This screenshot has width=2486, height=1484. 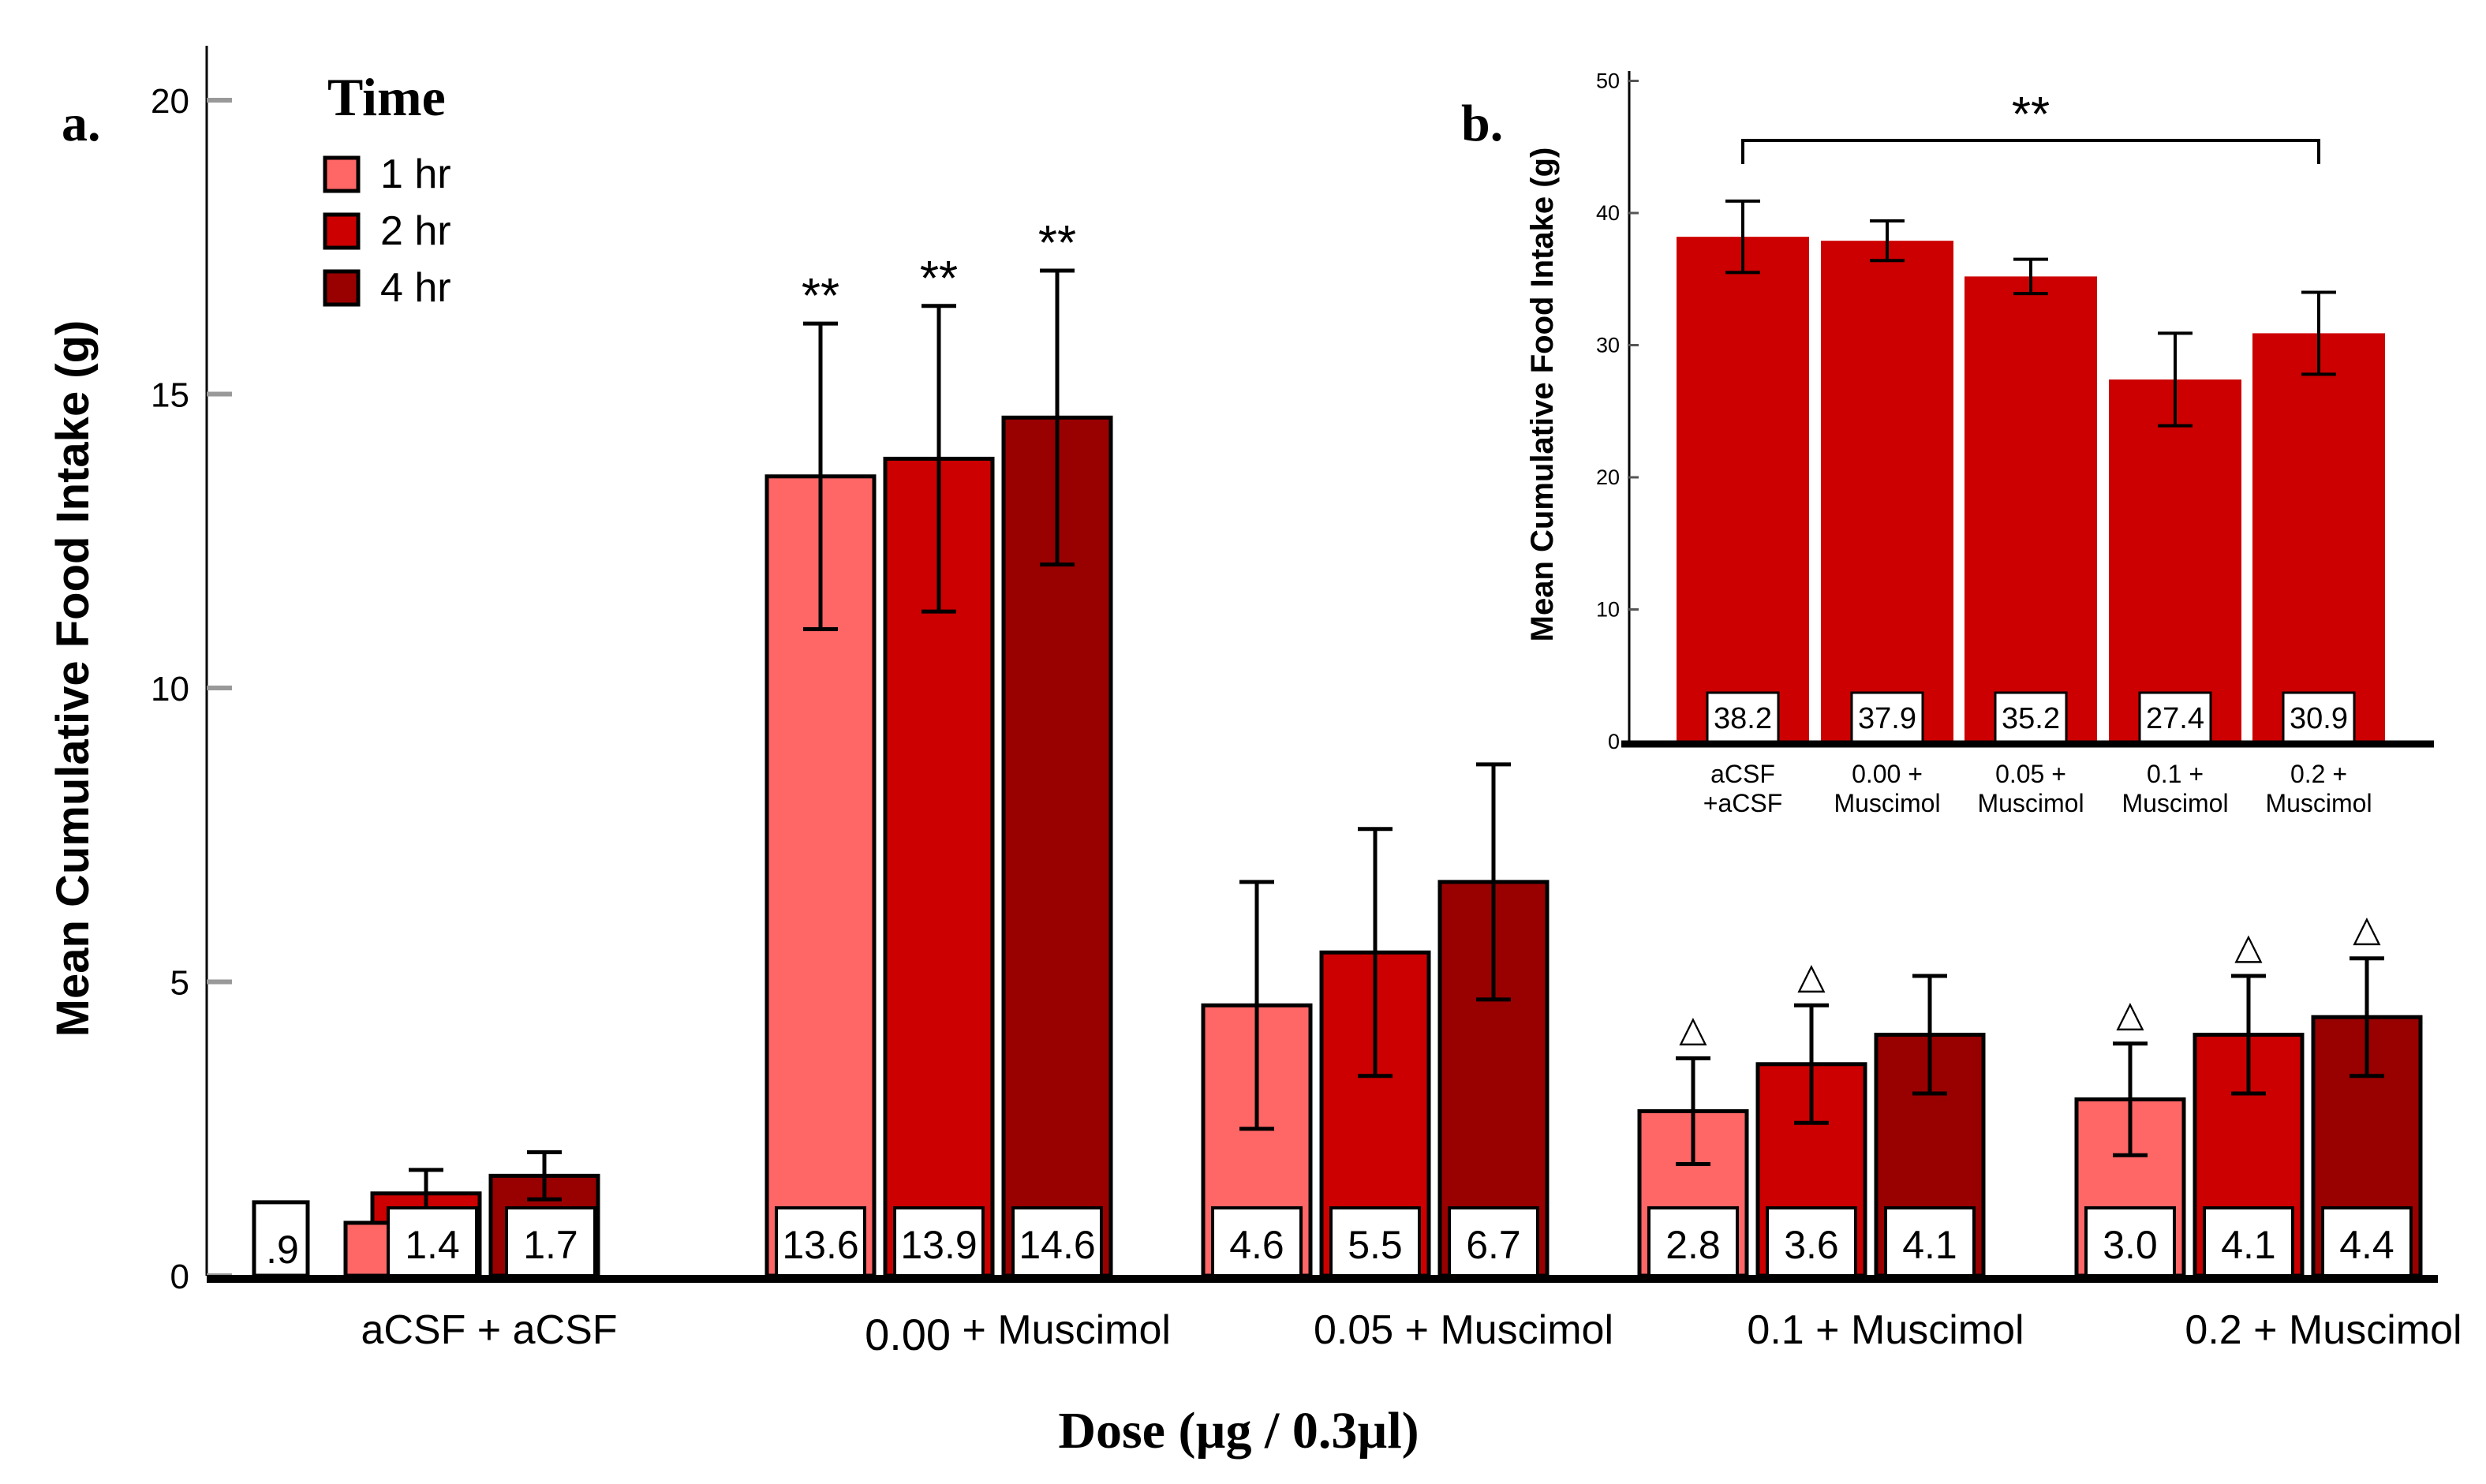 What do you see at coordinates (432, 1245) in the screenshot?
I see `value-label: 1.4` at bounding box center [432, 1245].